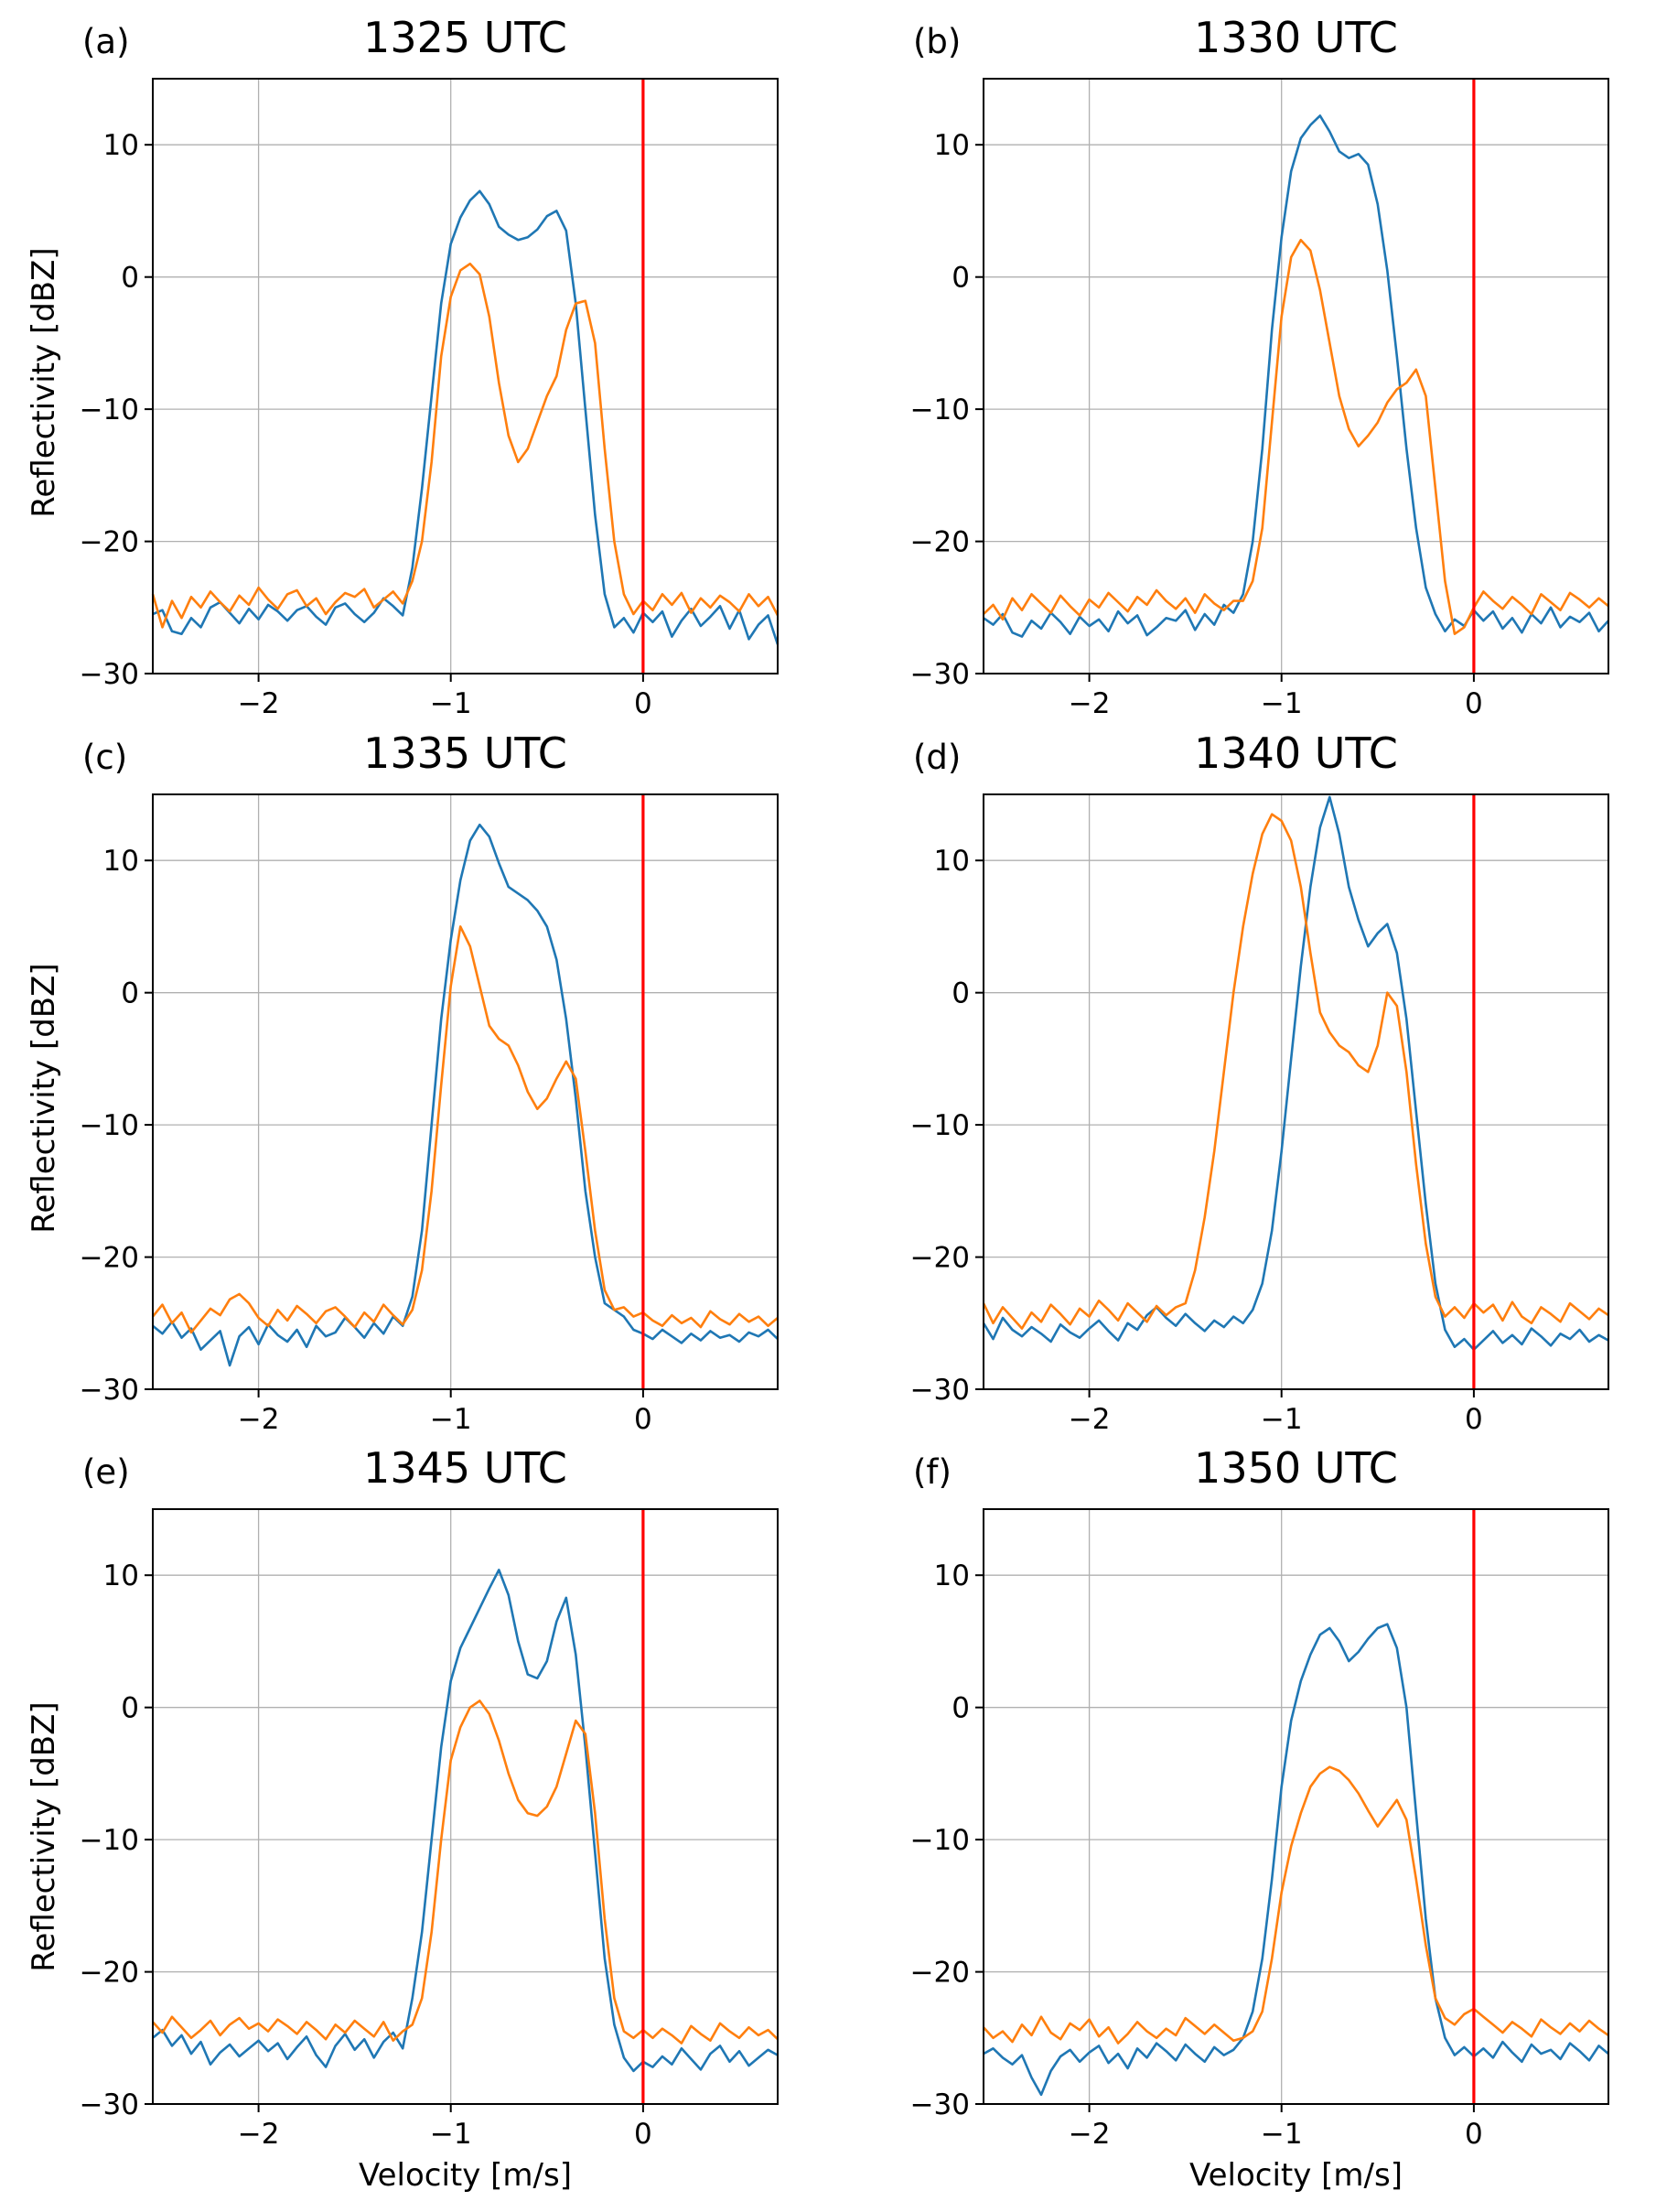 Image resolution: width=1656 pixels, height=2212 pixels. I want to click on panel-title: 1325 UTC, so click(465, 37).